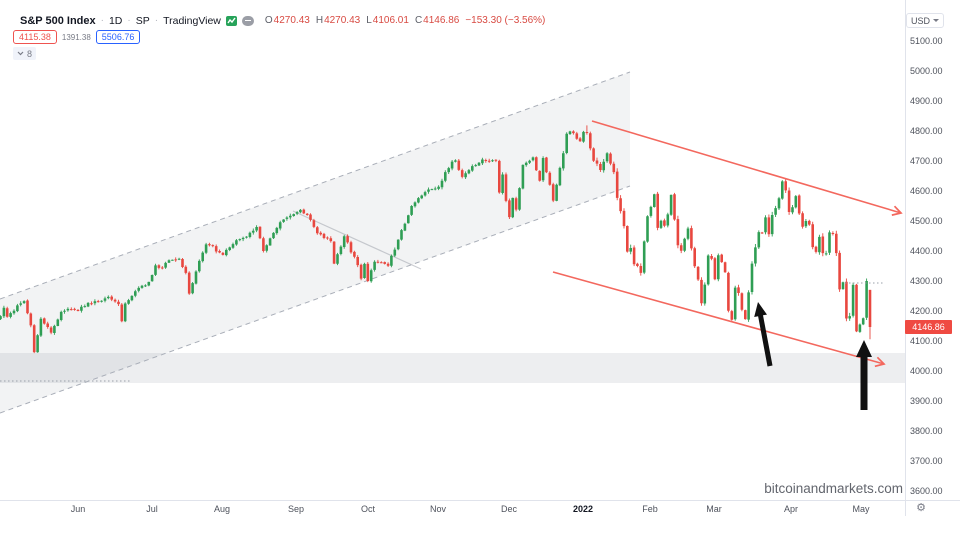 Image resolution: width=960 pixels, height=540 pixels. I want to click on change-value: −153.30 (−3.56%), so click(505, 20).